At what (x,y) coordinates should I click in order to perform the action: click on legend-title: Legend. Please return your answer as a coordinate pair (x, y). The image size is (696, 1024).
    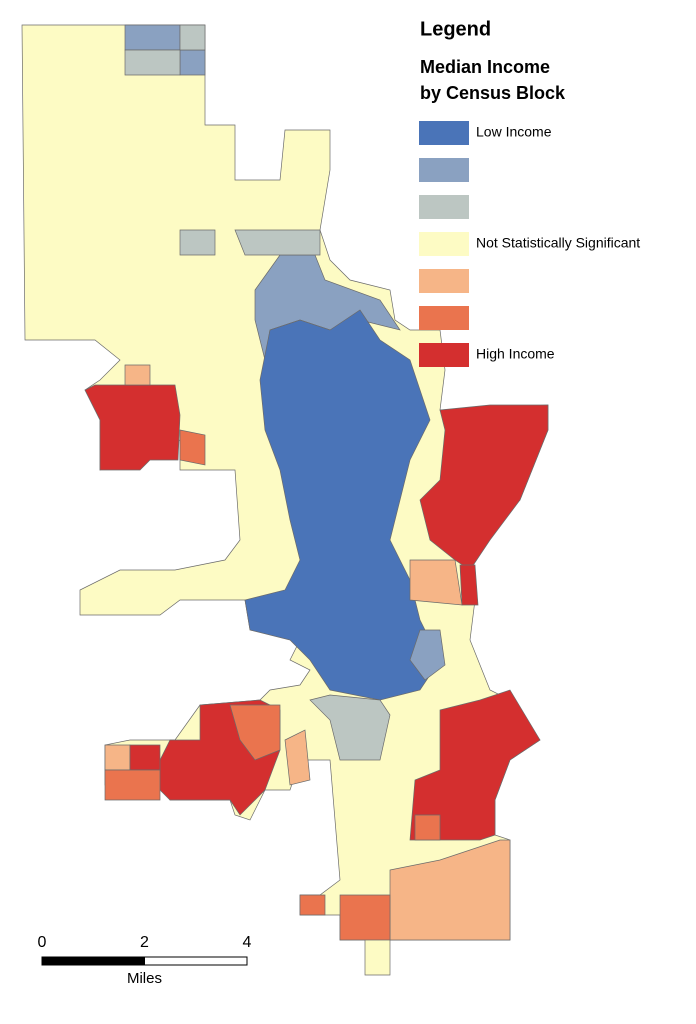
    Looking at the image, I should click on (455, 29).